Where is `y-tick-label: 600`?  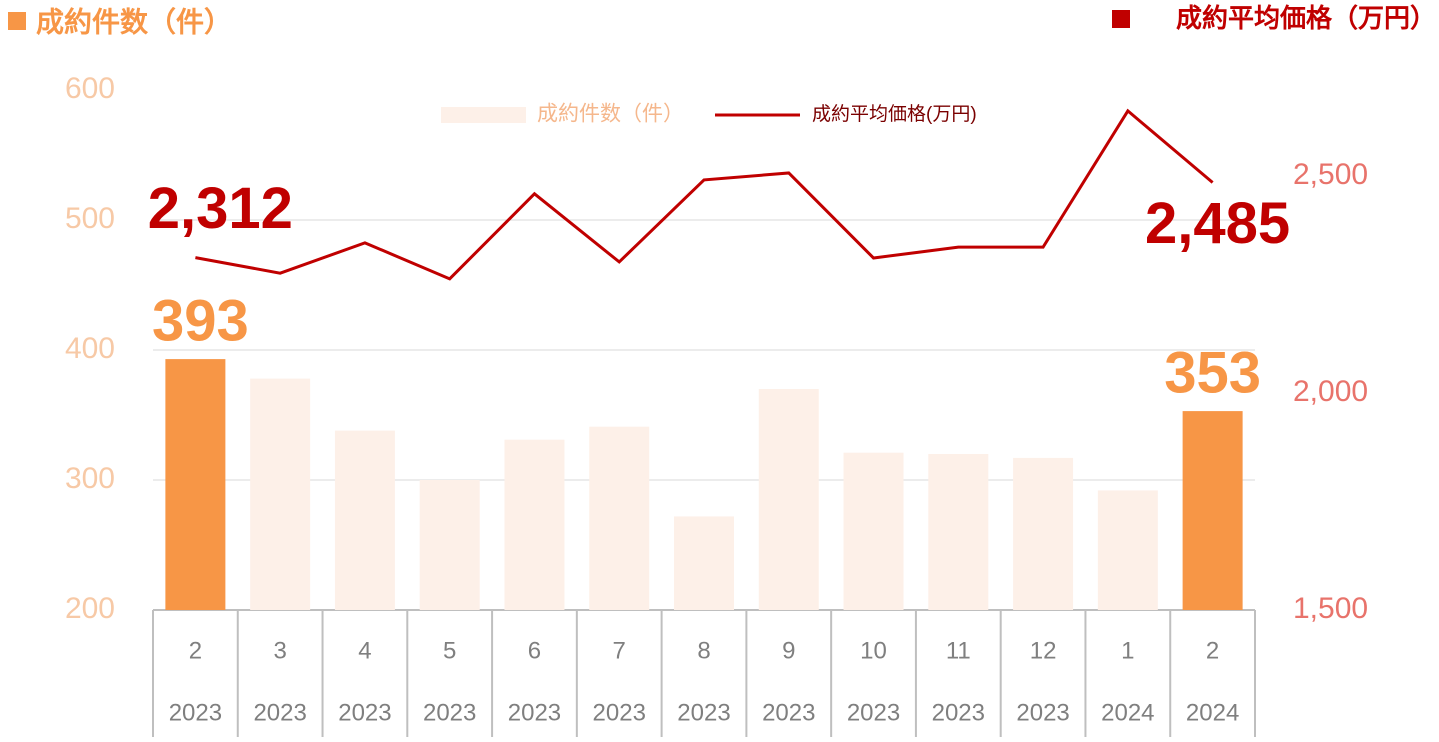 y-tick-label: 600 is located at coordinates (90, 88).